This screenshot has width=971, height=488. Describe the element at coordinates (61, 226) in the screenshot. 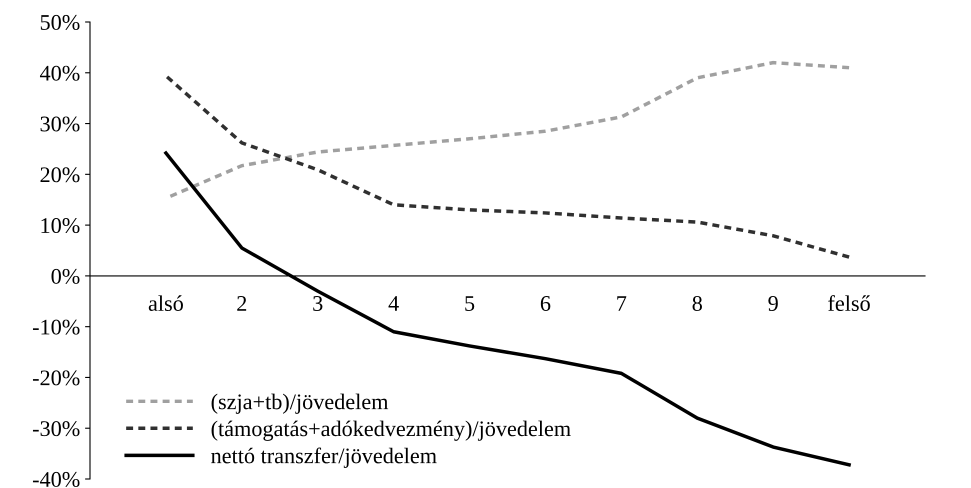

I see `y-tick-label: 10%` at that location.